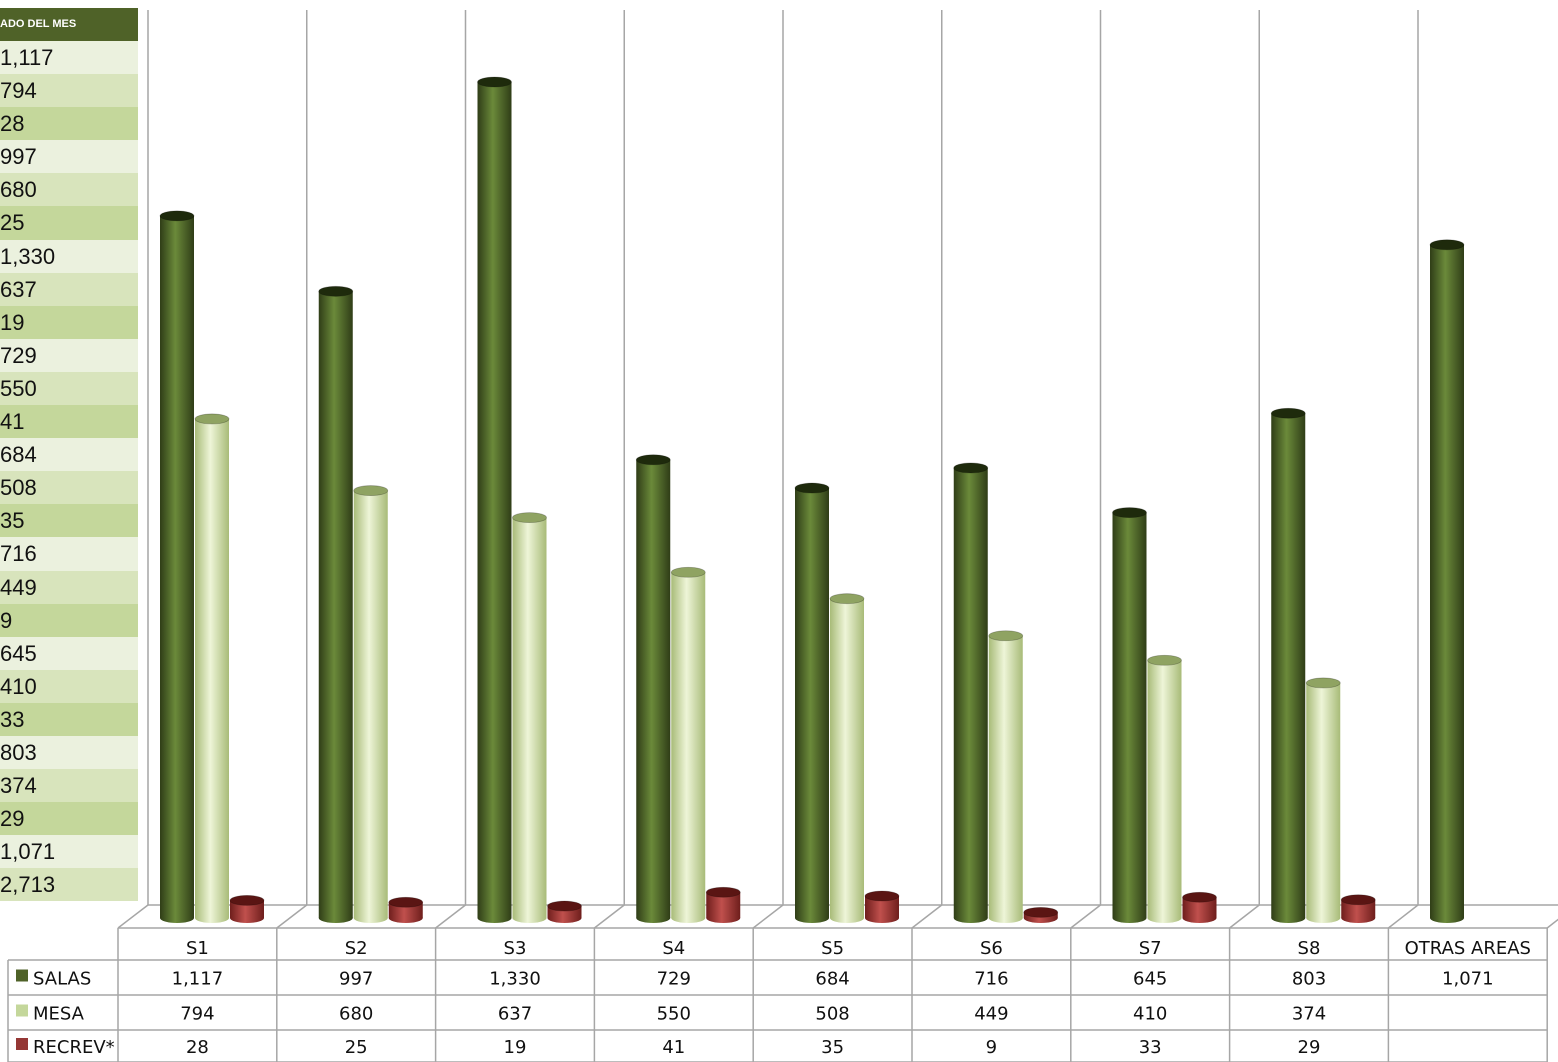  Describe the element at coordinates (18, 91) in the screenshot. I see `side-table-value: 794` at that location.